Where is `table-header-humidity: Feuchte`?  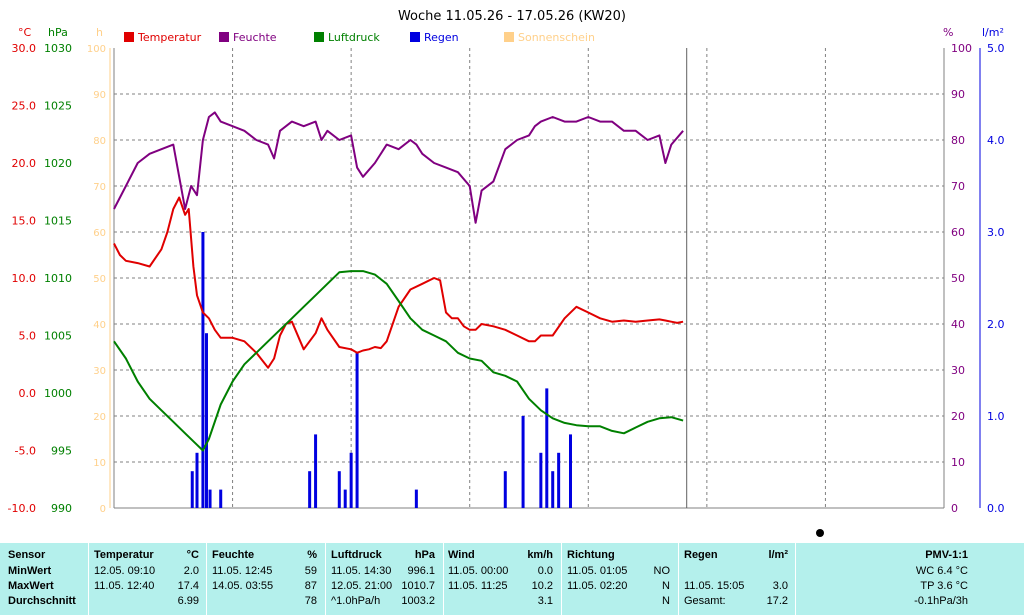 table-header-humidity: Feuchte is located at coordinates (233, 555).